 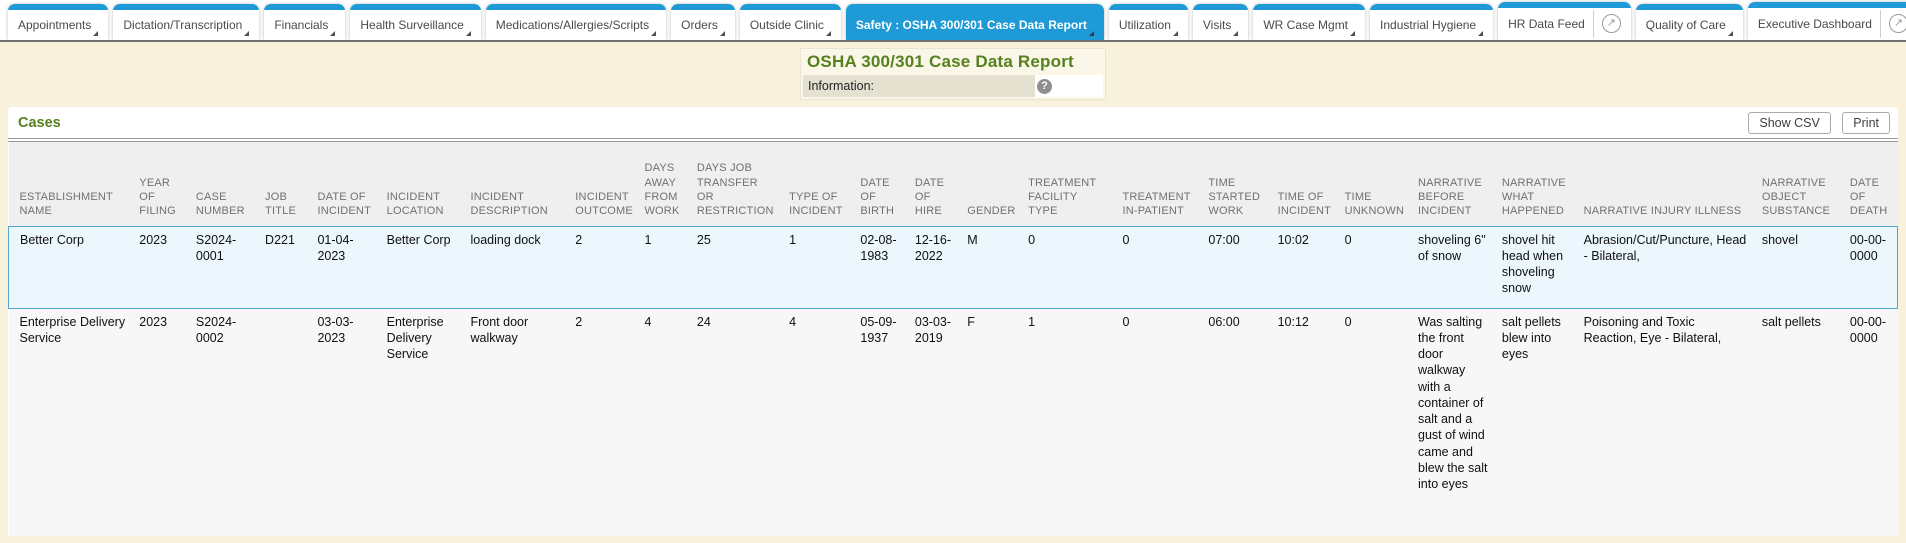 What do you see at coordinates (518, 184) in the screenshot?
I see `column-header-incident-description: INCIDENT DESCRIPTION` at bounding box center [518, 184].